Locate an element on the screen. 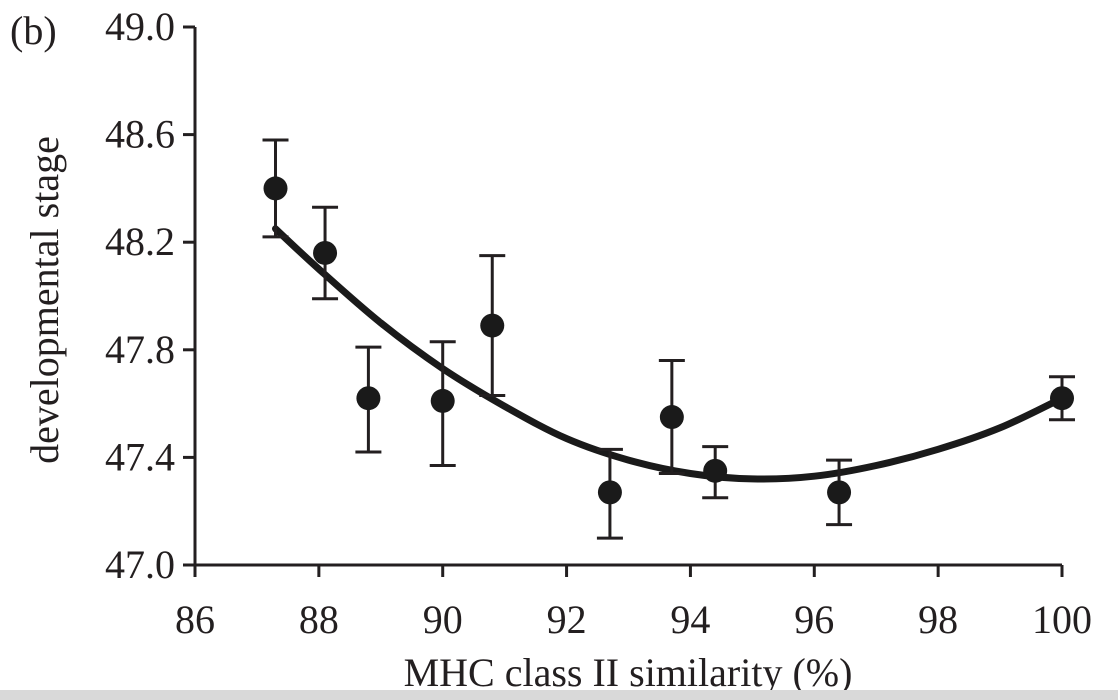 The width and height of the screenshot is (1118, 700). x-tick-label: 92 is located at coordinates (567, 619).